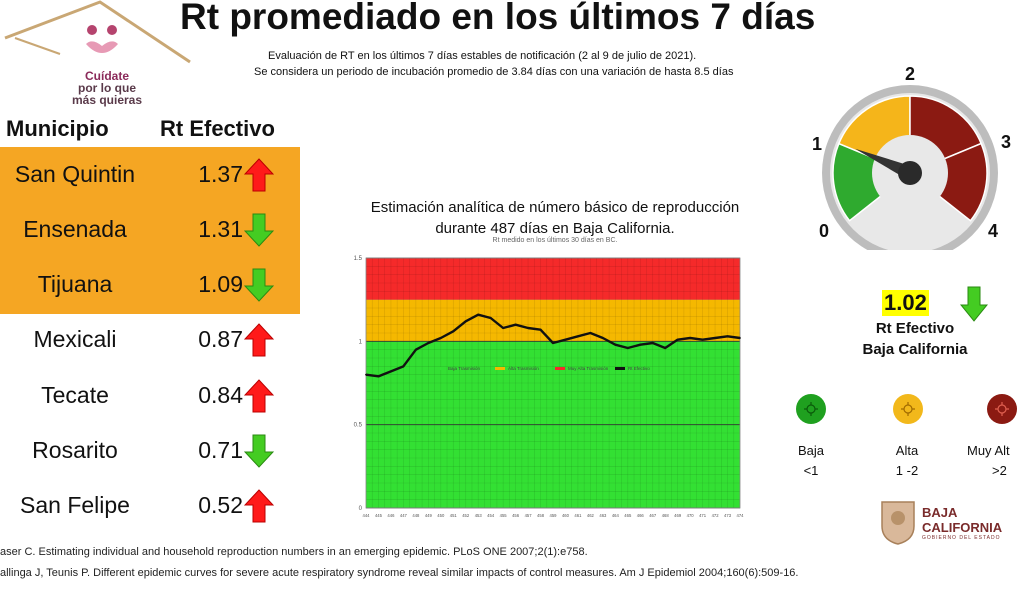 This screenshot has width=1024, height=589. What do you see at coordinates (999, 470) in the screenshot?
I see `legend-muy-alta-range: >2` at bounding box center [999, 470].